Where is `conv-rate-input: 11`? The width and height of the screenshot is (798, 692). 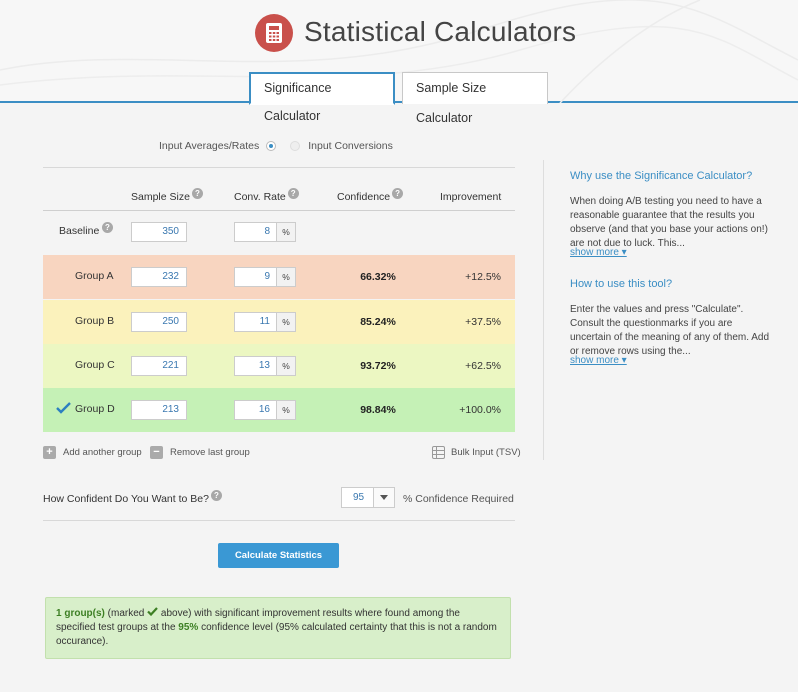 conv-rate-input: 11 is located at coordinates (255, 322).